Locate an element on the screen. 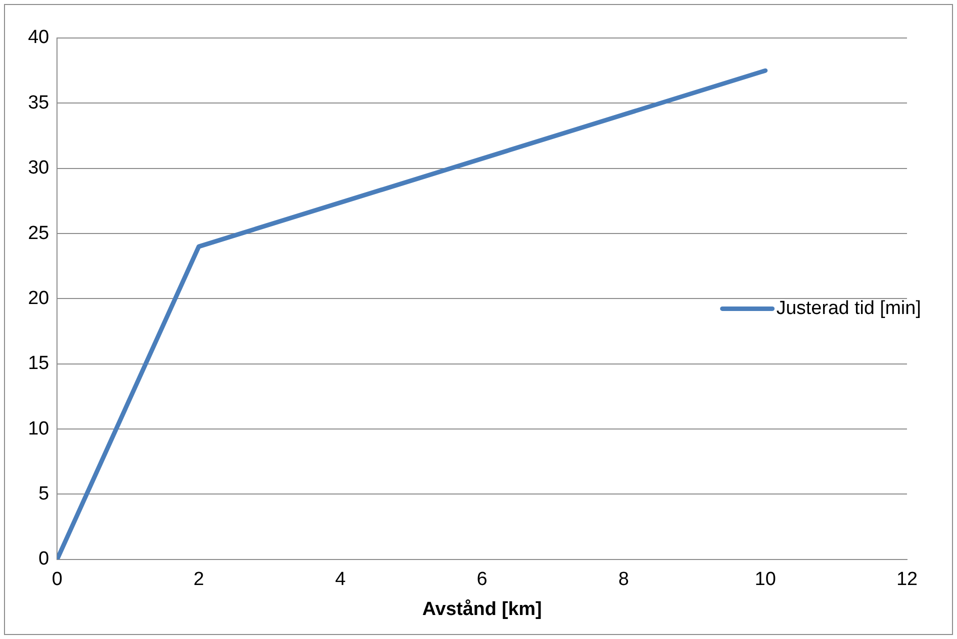 This screenshot has height=639, width=957. y-tick-label: 40 is located at coordinates (39, 37).